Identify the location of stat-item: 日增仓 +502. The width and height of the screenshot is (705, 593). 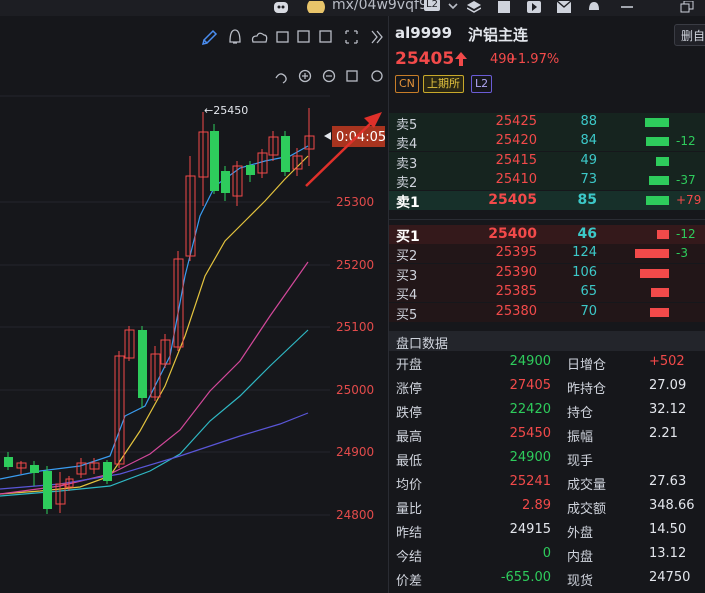
(636, 365).